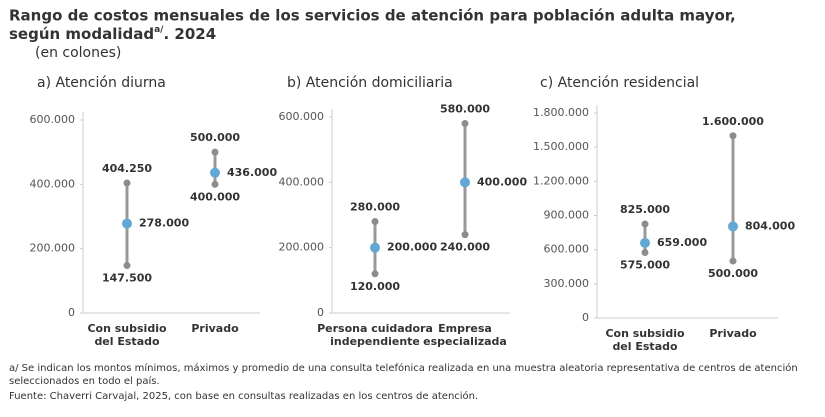 The width and height of the screenshot is (825, 417). I want to click on max-label: 500.000, so click(215, 137).